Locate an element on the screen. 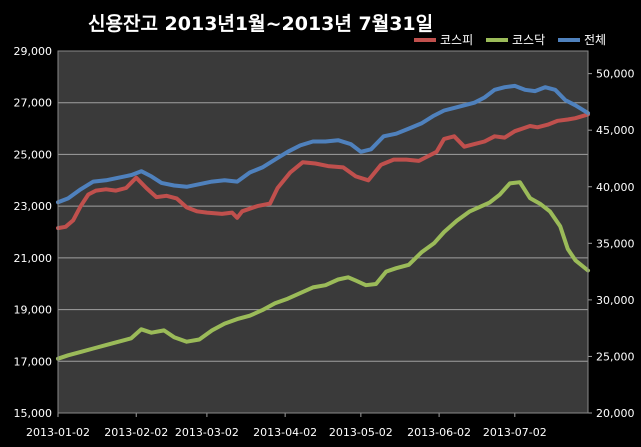 The height and width of the screenshot is (447, 641). x-tick-label: 2013-02-02 is located at coordinates (136, 432).